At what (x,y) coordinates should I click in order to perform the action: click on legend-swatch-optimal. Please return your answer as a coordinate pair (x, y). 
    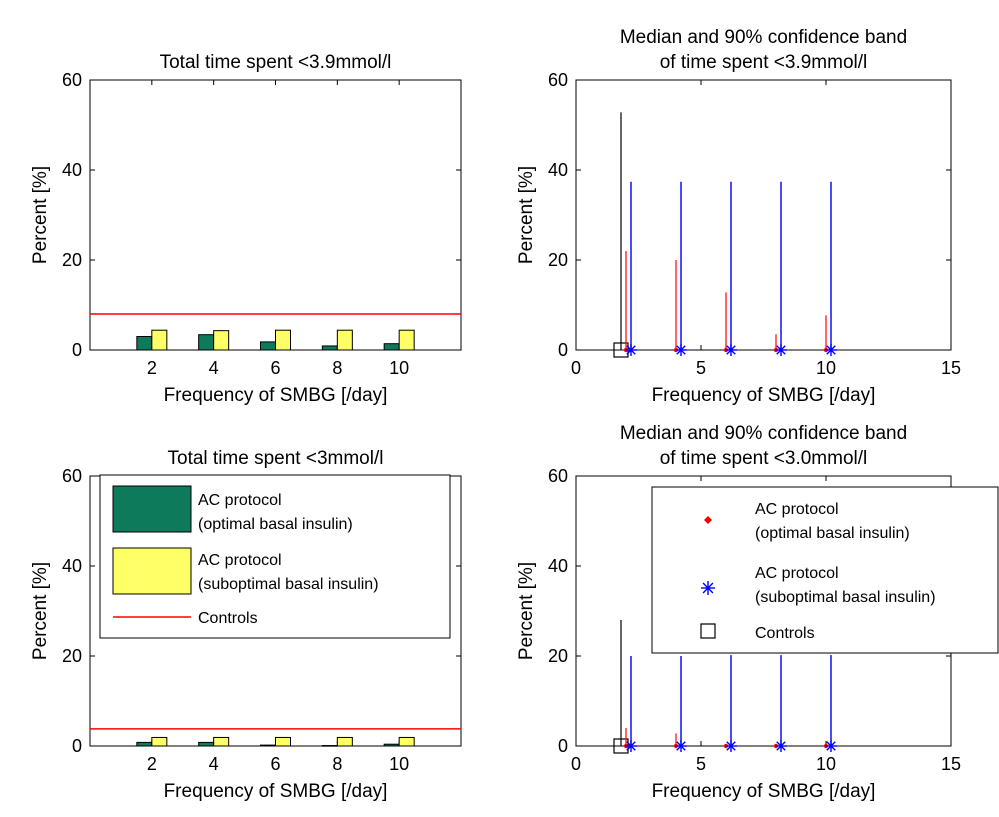
    Looking at the image, I should click on (152, 509).